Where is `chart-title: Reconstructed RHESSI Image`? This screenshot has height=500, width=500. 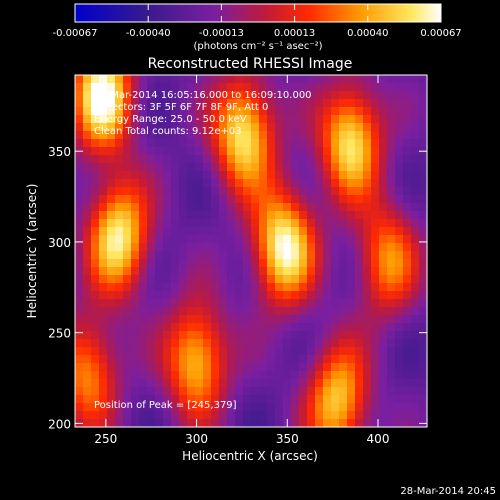
chart-title: Reconstructed RHESSI Image is located at coordinates (250, 64).